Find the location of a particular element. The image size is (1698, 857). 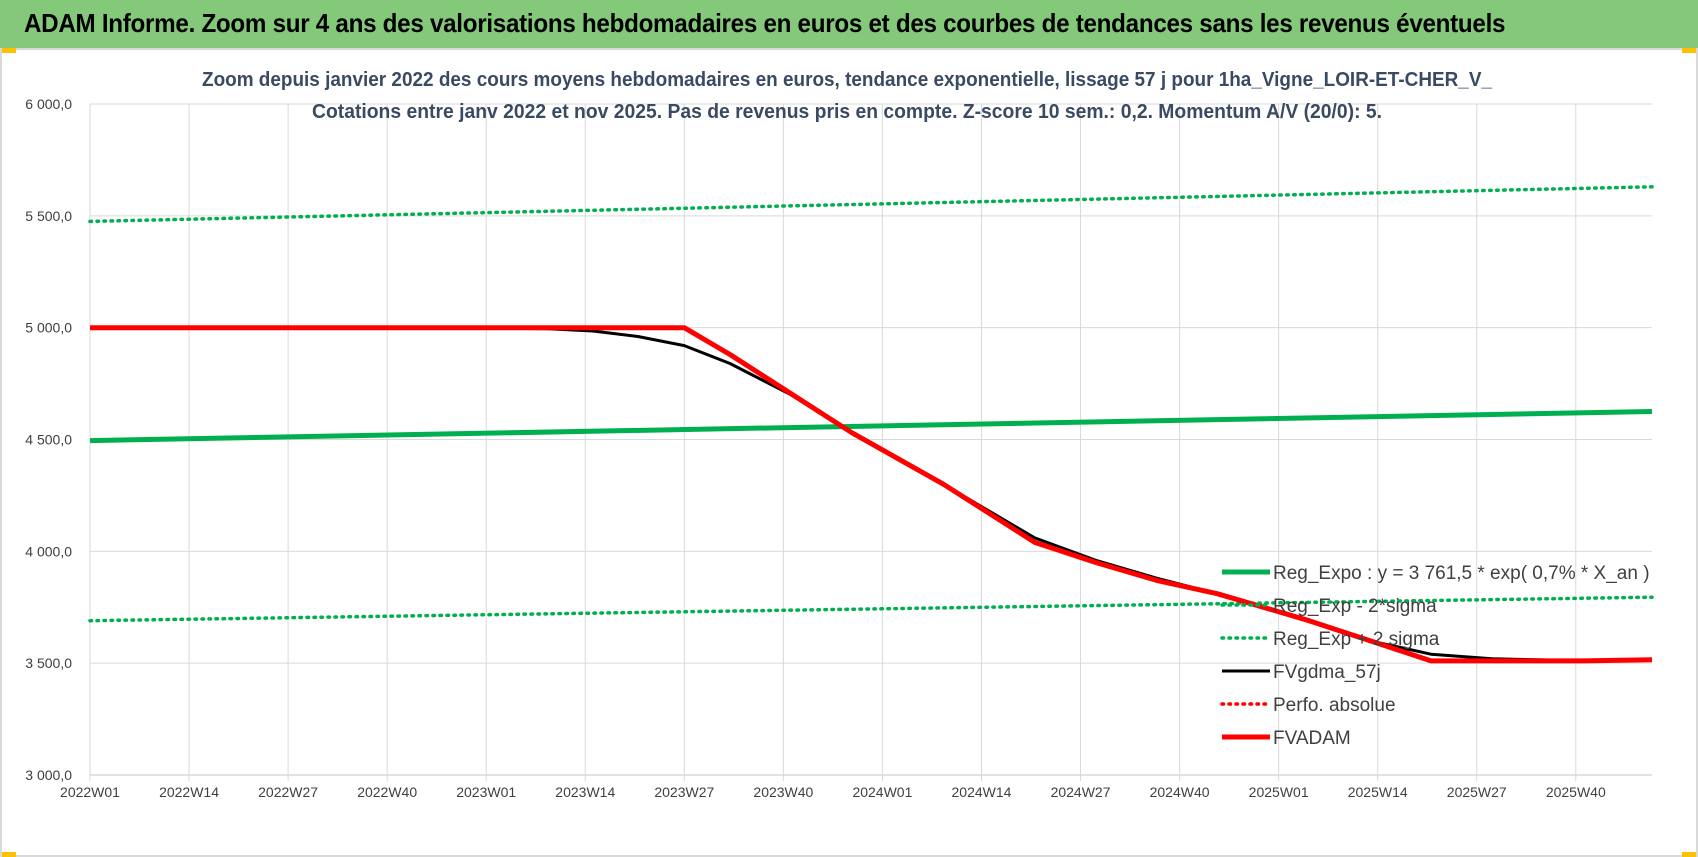

x-tick-label: 2022W27 is located at coordinates (288, 792).